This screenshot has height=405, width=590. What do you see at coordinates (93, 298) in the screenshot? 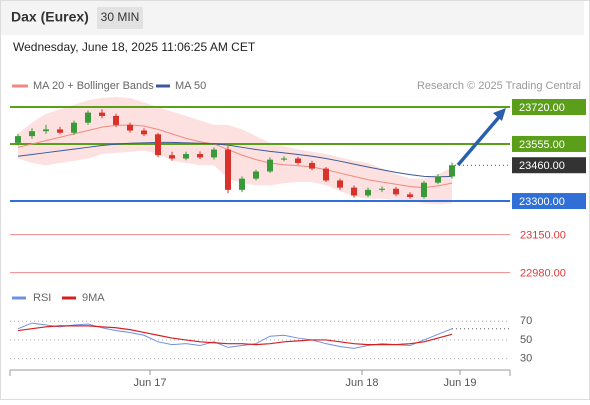
I see `legend-9ma: 9MA` at bounding box center [93, 298].